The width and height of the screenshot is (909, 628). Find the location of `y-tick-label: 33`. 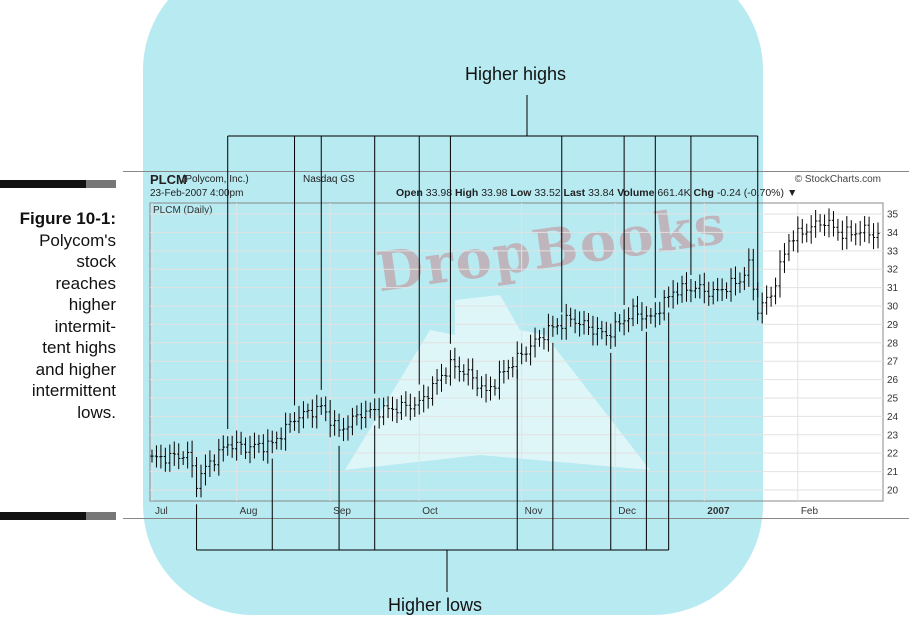

y-tick-label: 33 is located at coordinates (893, 251).